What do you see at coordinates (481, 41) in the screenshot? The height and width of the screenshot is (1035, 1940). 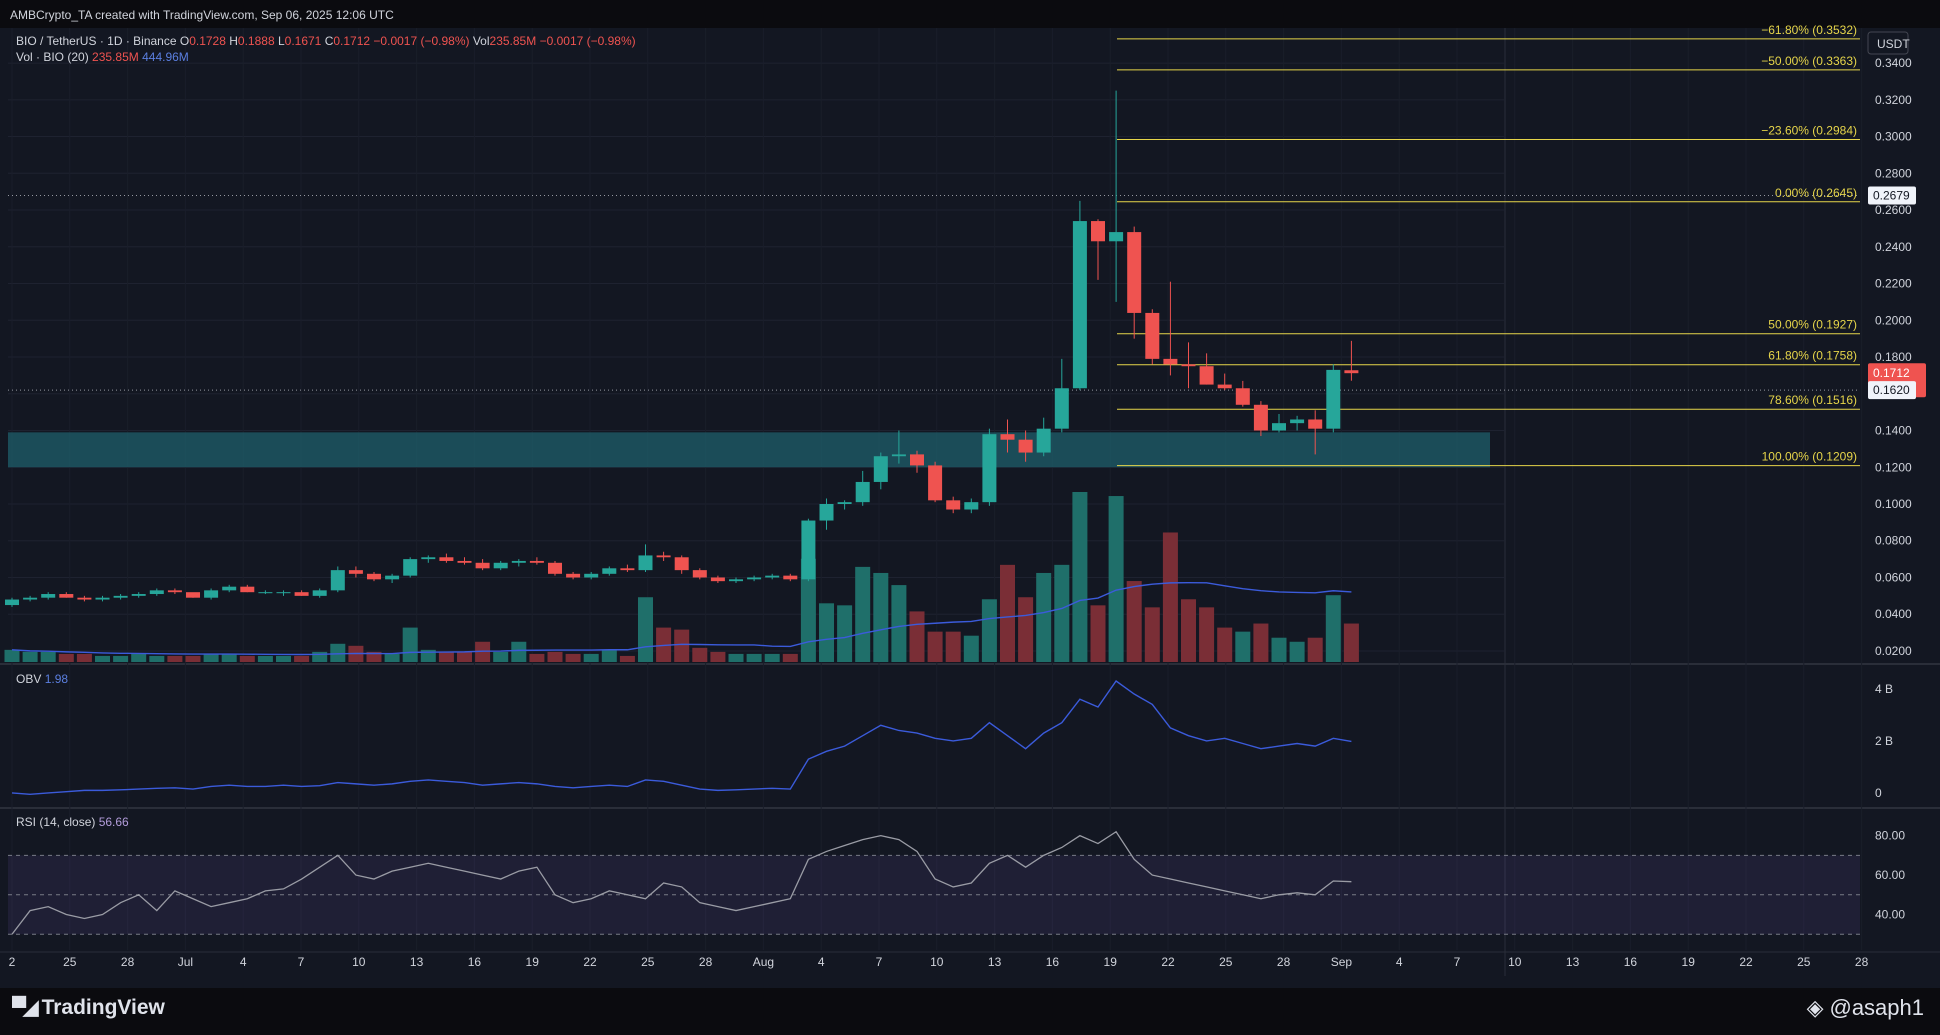 I see `vol-label: Vol` at bounding box center [481, 41].